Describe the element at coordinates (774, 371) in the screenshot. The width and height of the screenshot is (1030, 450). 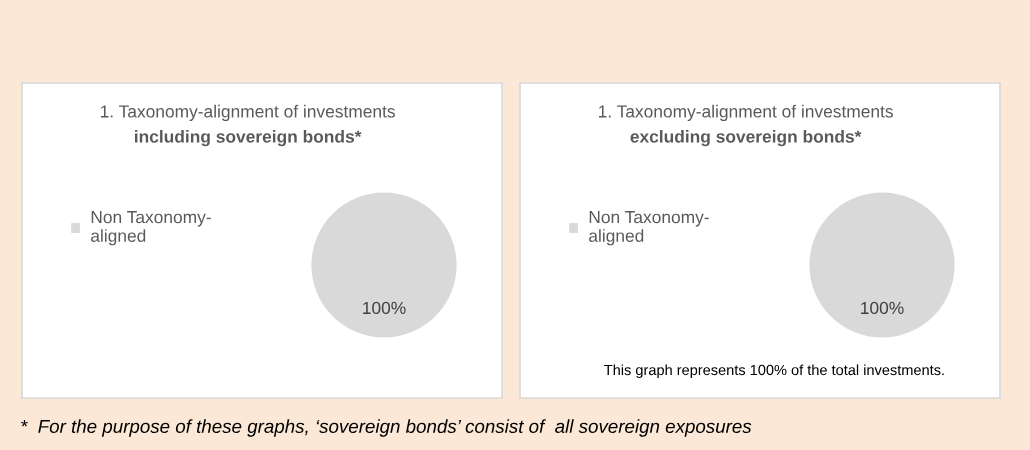
I see `text: This graph represents 100% of the total investments.` at that location.